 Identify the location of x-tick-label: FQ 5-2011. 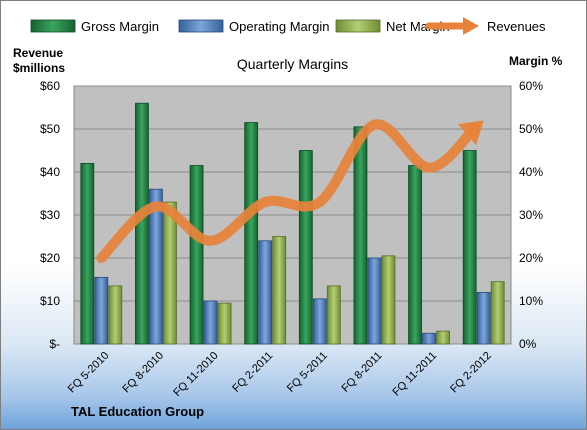
(307, 372).